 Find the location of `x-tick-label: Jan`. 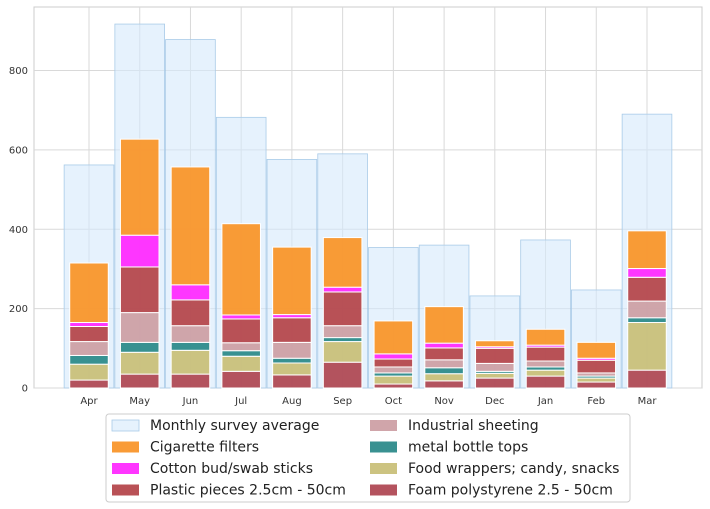

x-tick-label: Jan is located at coordinates (545, 401).